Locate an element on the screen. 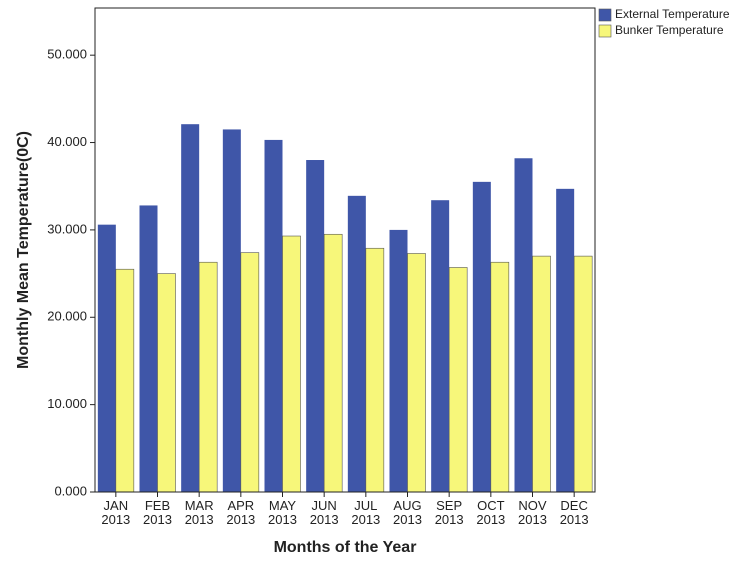 The image size is (749, 561). y-tick-label: 20.000 is located at coordinates (67, 316).